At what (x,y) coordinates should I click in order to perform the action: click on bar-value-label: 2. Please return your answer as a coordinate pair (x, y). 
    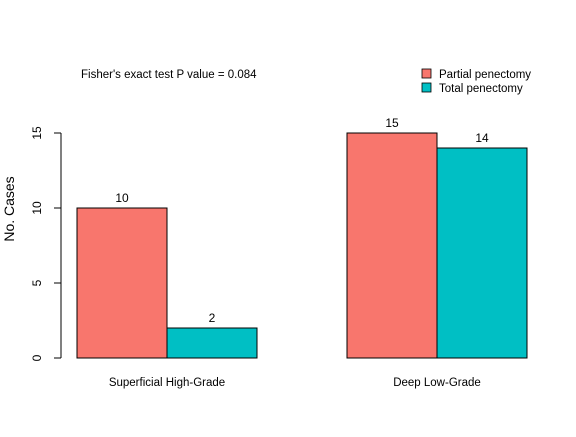
    Looking at the image, I should click on (212, 318).